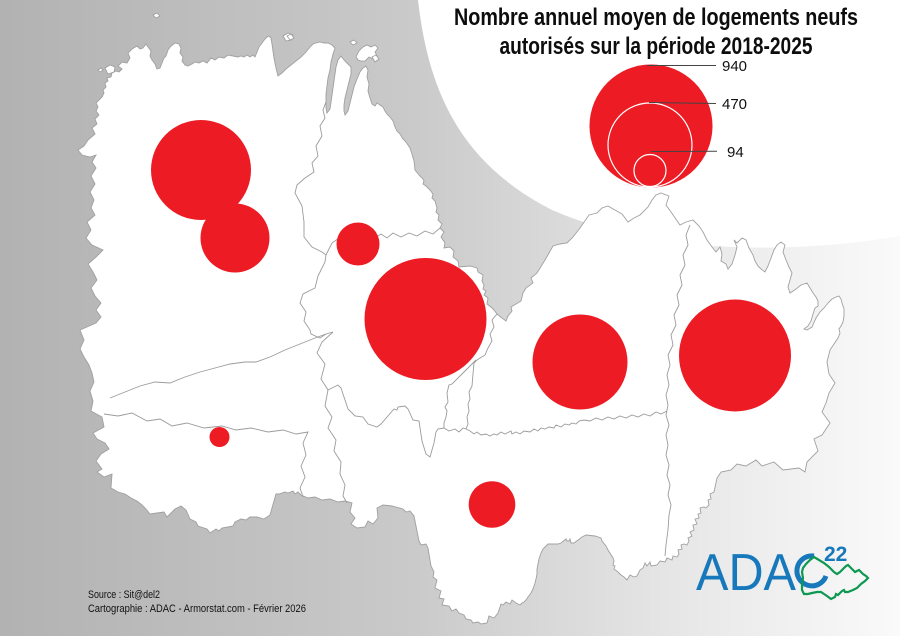  Describe the element at coordinates (656, 17) in the screenshot. I see `svg-text:Nombre annuel moyen de logemen: Nombre annuel moyen de logements neufs` at that location.